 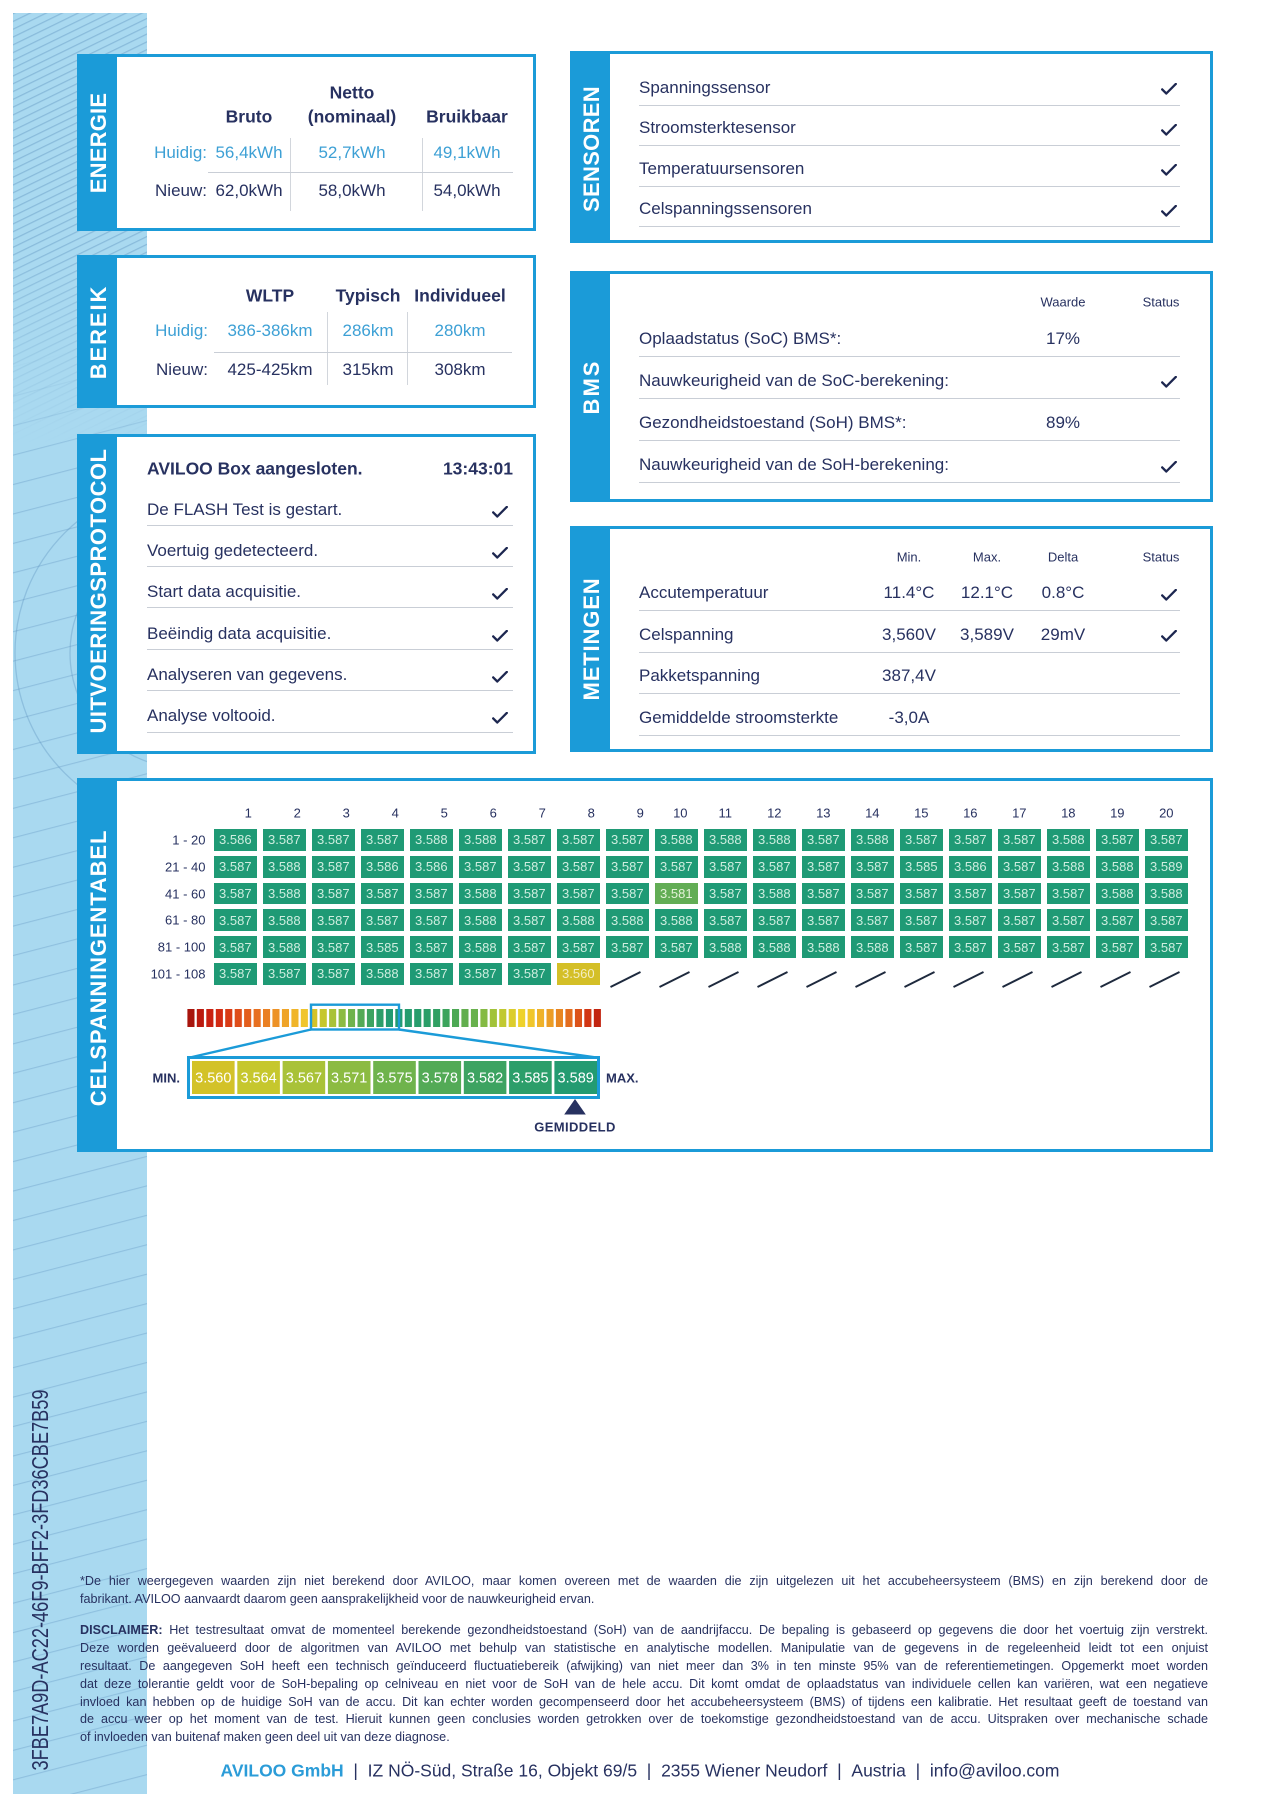 What do you see at coordinates (440, 1079) in the screenshot?
I see `svg-text: 3.578` at bounding box center [440, 1079].